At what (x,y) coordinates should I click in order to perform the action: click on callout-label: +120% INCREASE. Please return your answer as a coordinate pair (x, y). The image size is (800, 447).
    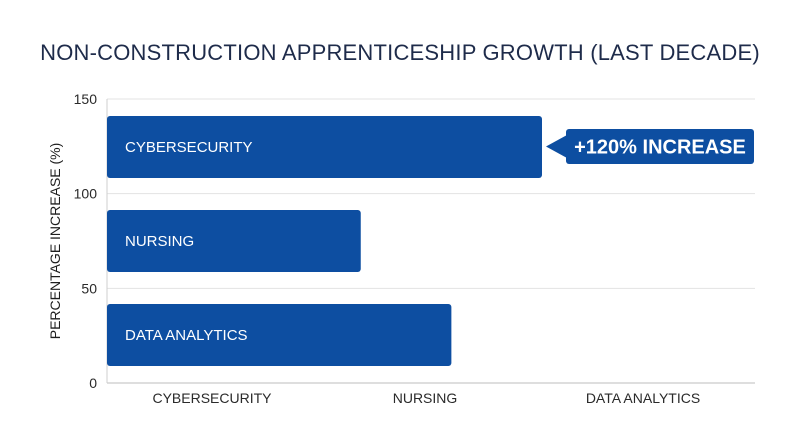
    Looking at the image, I should click on (660, 148).